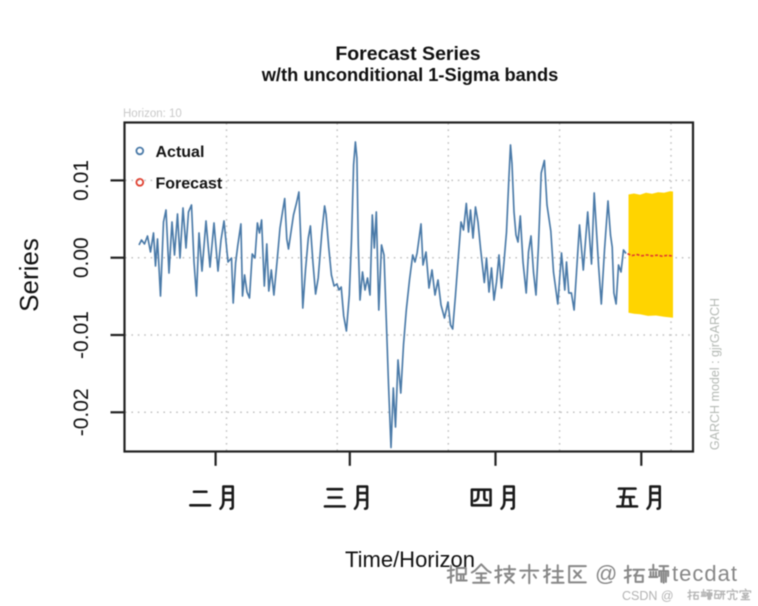 The image size is (758, 606). Describe the element at coordinates (180, 152) in the screenshot. I see `svg-text: Actual` at that location.